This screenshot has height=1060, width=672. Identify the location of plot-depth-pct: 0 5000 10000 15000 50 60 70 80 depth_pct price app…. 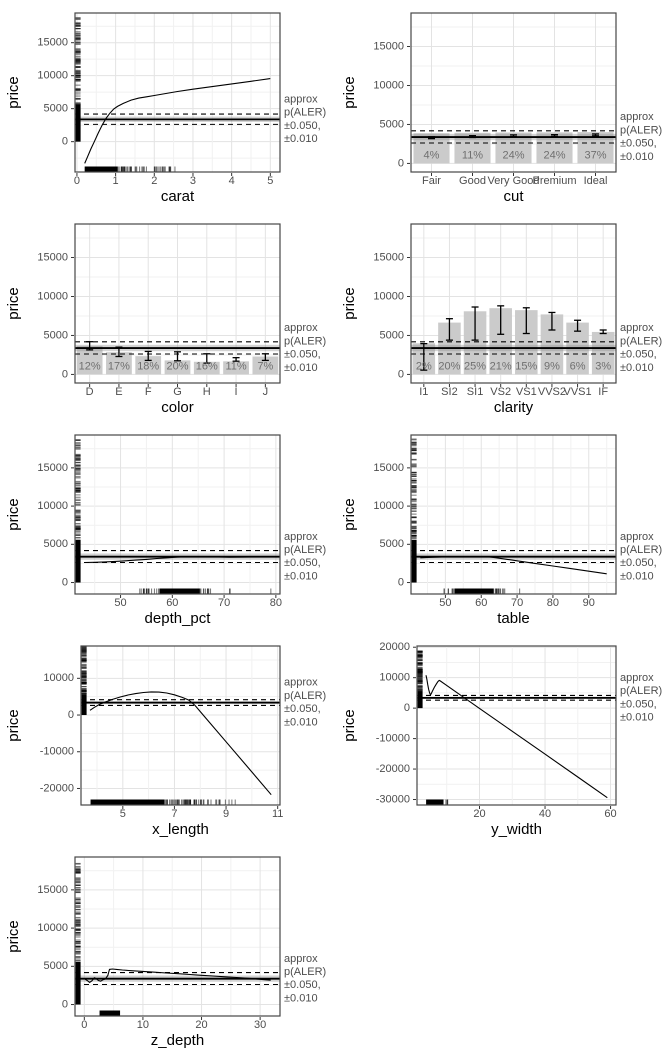
(168, 527).